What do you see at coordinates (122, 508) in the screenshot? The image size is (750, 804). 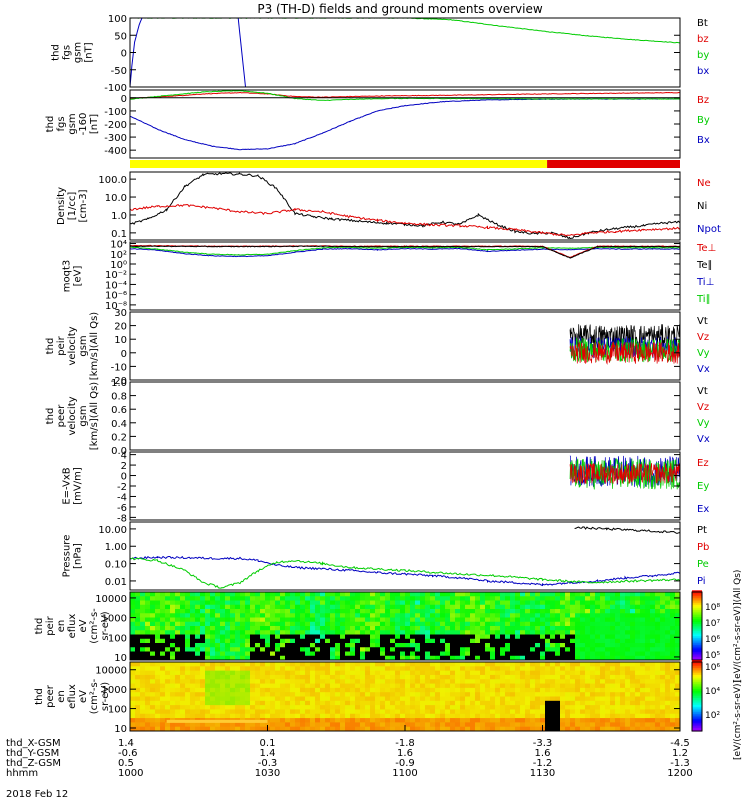 I see `y-tick-label: -6` at bounding box center [122, 508].